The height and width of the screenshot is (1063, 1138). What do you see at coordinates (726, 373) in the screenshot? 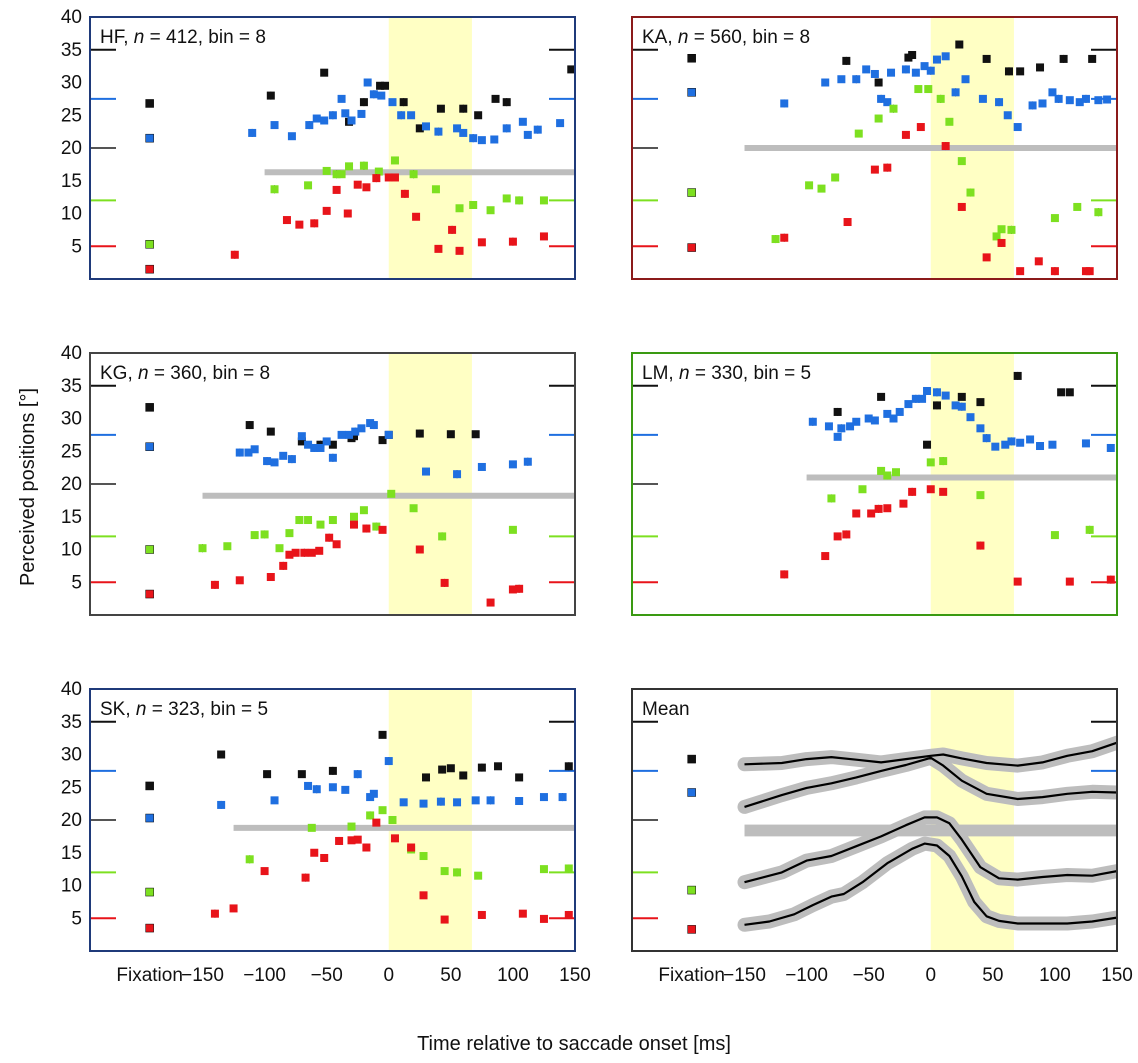
I see `panel-title: LM, n = 330, bin = 5` at bounding box center [726, 373].